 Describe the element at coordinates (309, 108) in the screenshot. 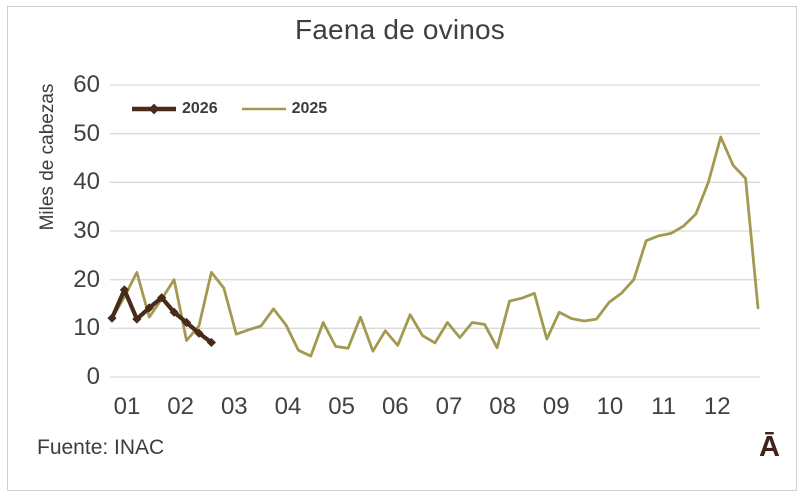

I see `legend-label-2025: 2025` at that location.